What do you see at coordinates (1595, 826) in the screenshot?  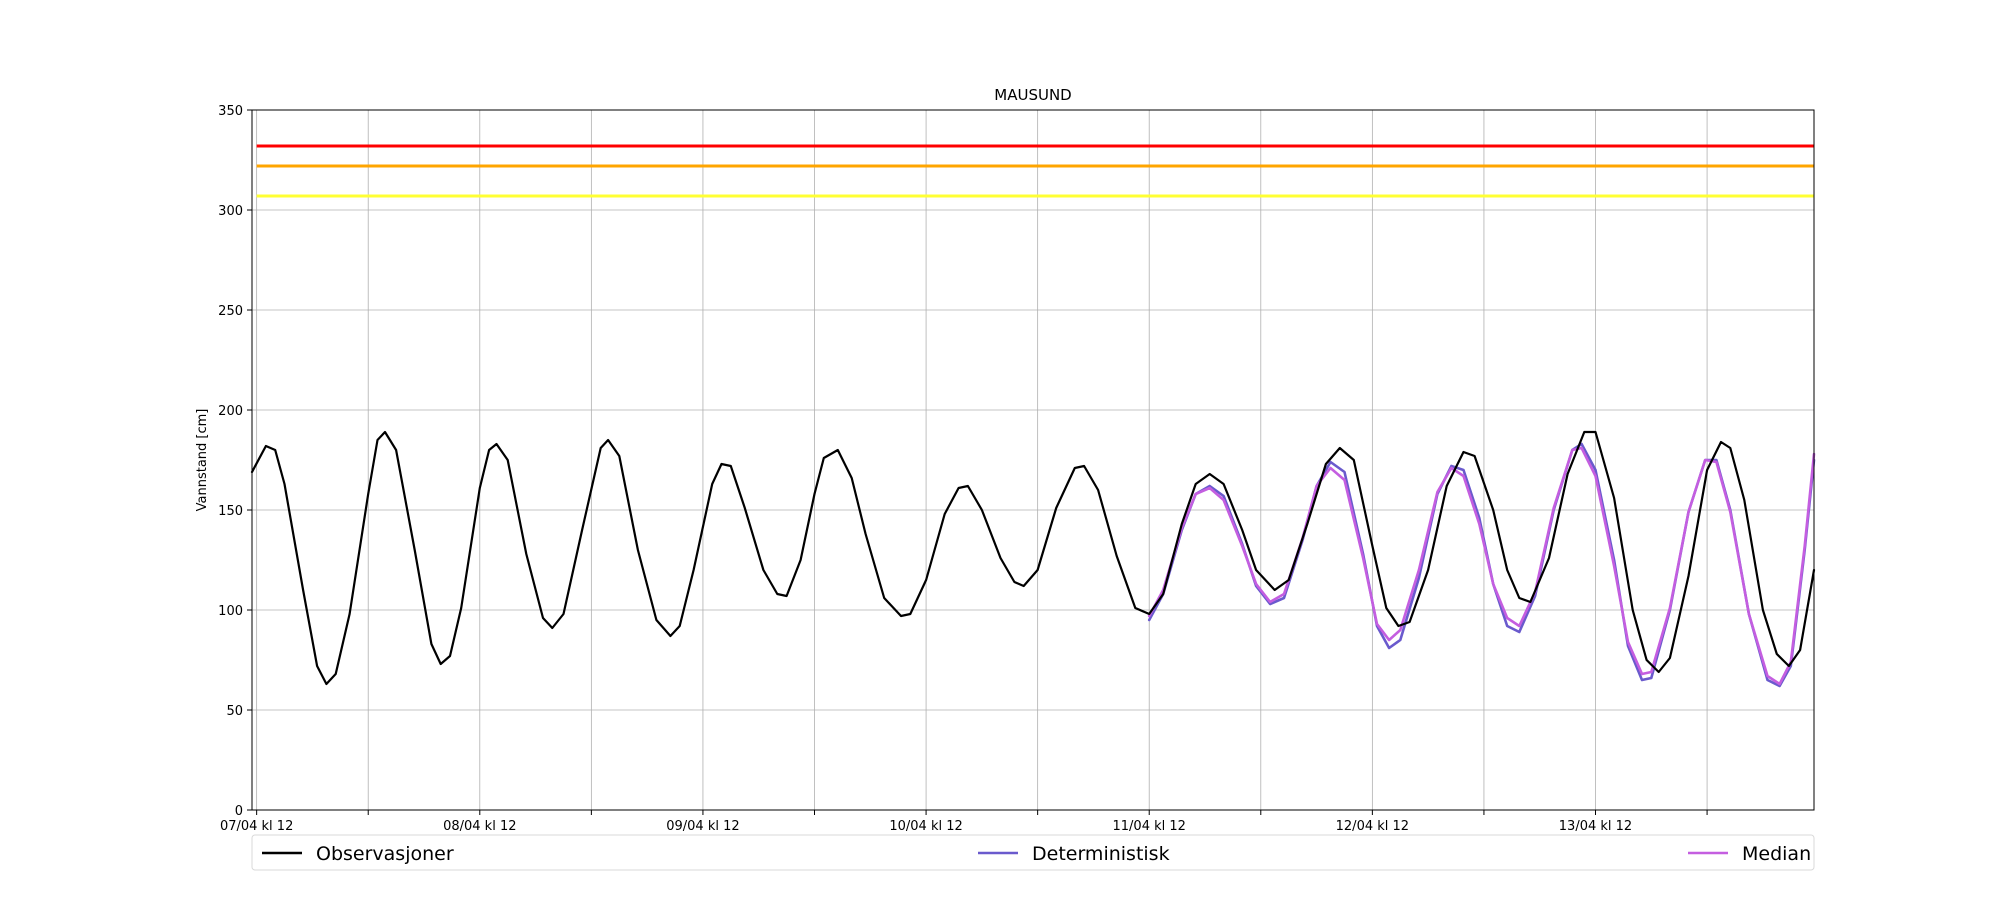 I see `x-tick-label: 13/04 kl 12` at bounding box center [1595, 826].